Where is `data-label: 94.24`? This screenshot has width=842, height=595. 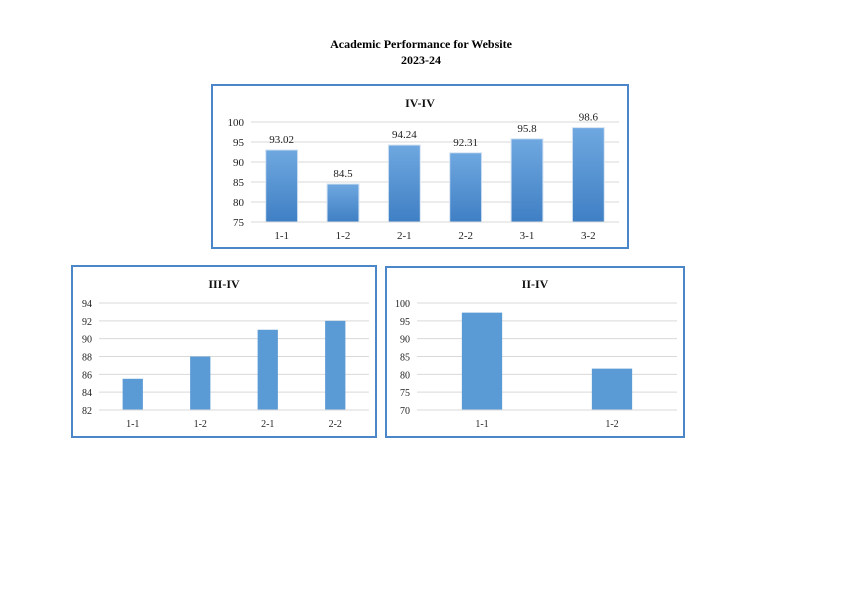 data-label: 94.24 is located at coordinates (404, 135).